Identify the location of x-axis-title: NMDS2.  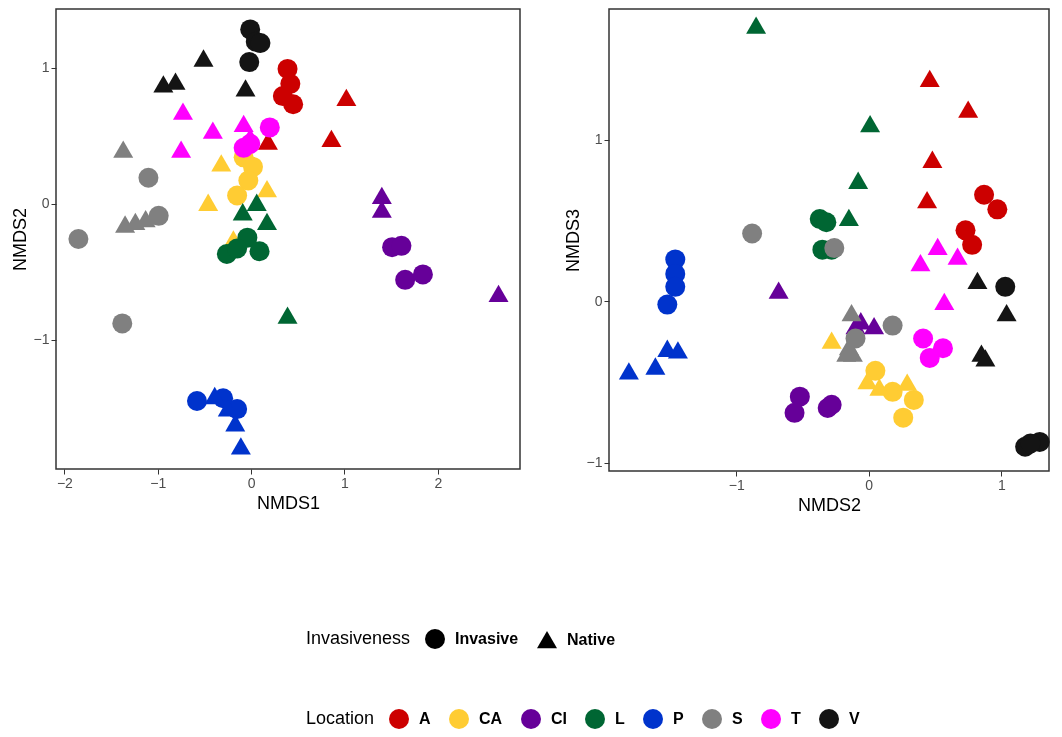
(829, 504).